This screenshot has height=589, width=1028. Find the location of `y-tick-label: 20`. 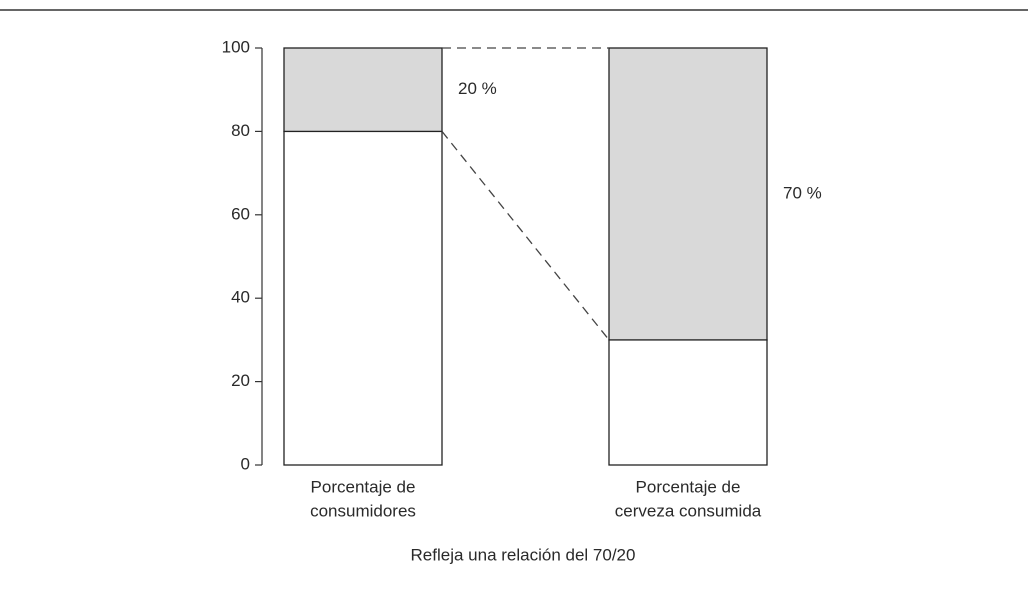

y-tick-label: 20 is located at coordinates (240, 380).